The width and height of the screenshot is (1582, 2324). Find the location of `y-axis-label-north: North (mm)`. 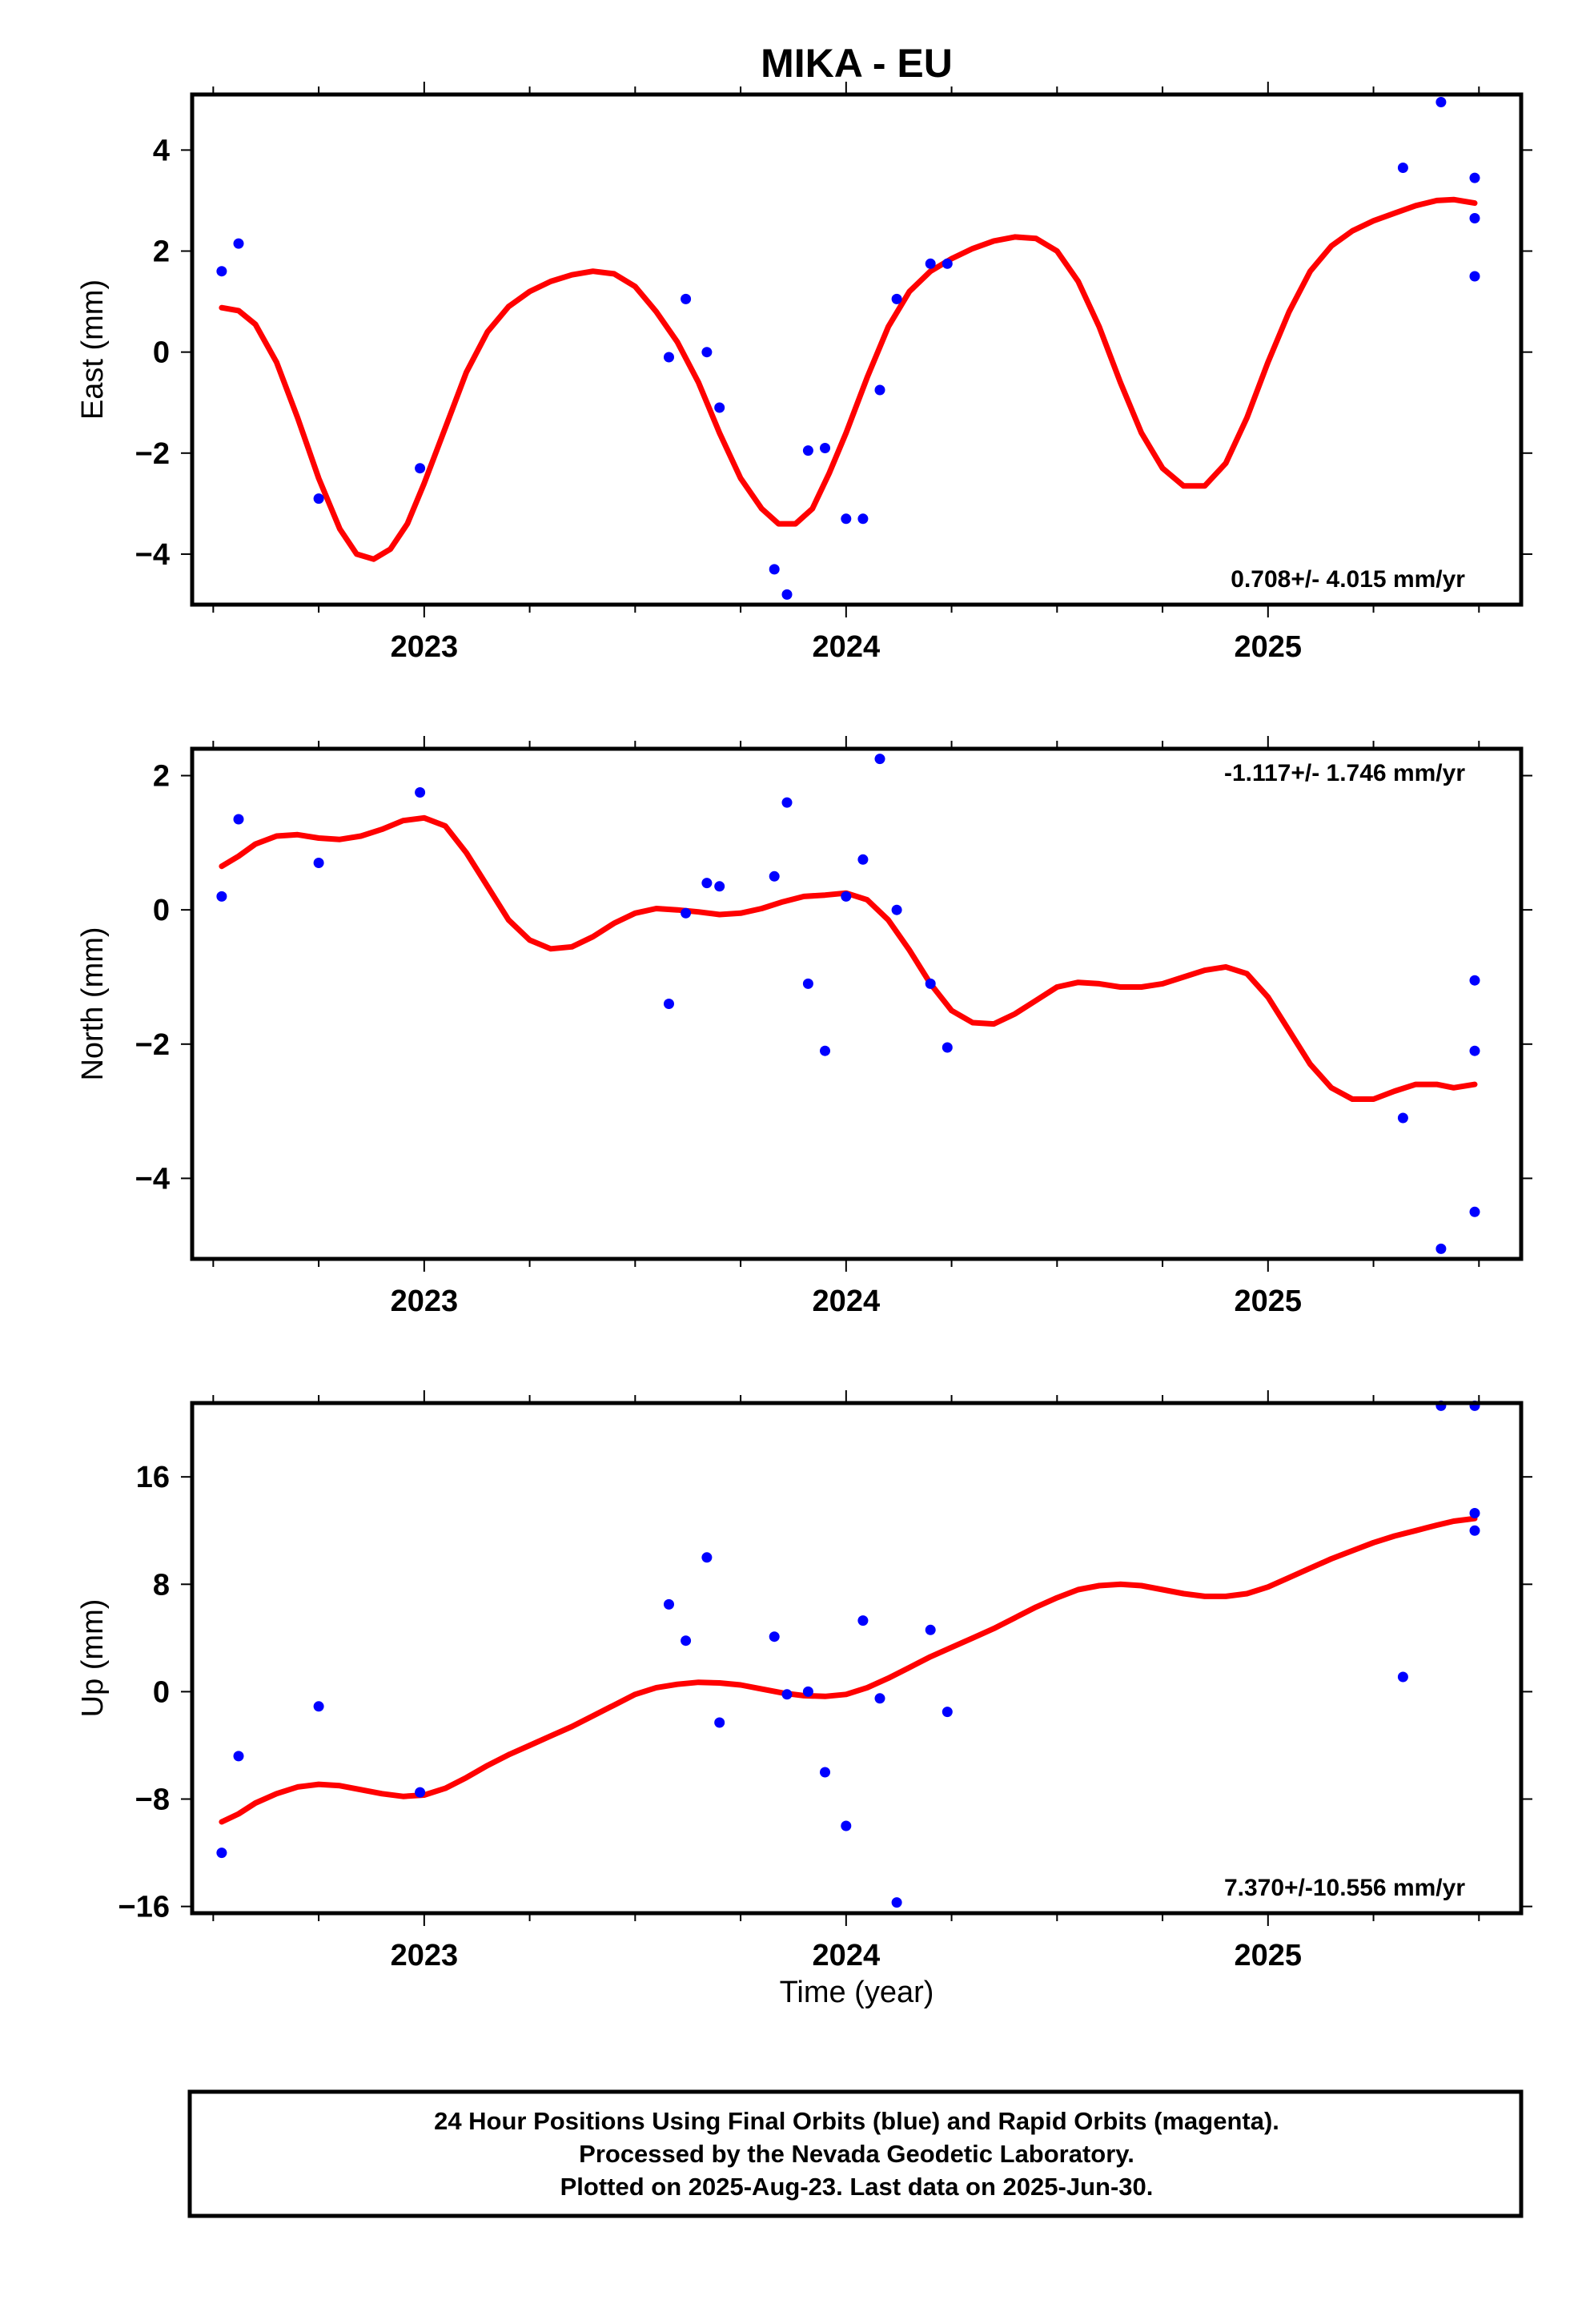

y-axis-label-north: North (mm) is located at coordinates (93, 1003).